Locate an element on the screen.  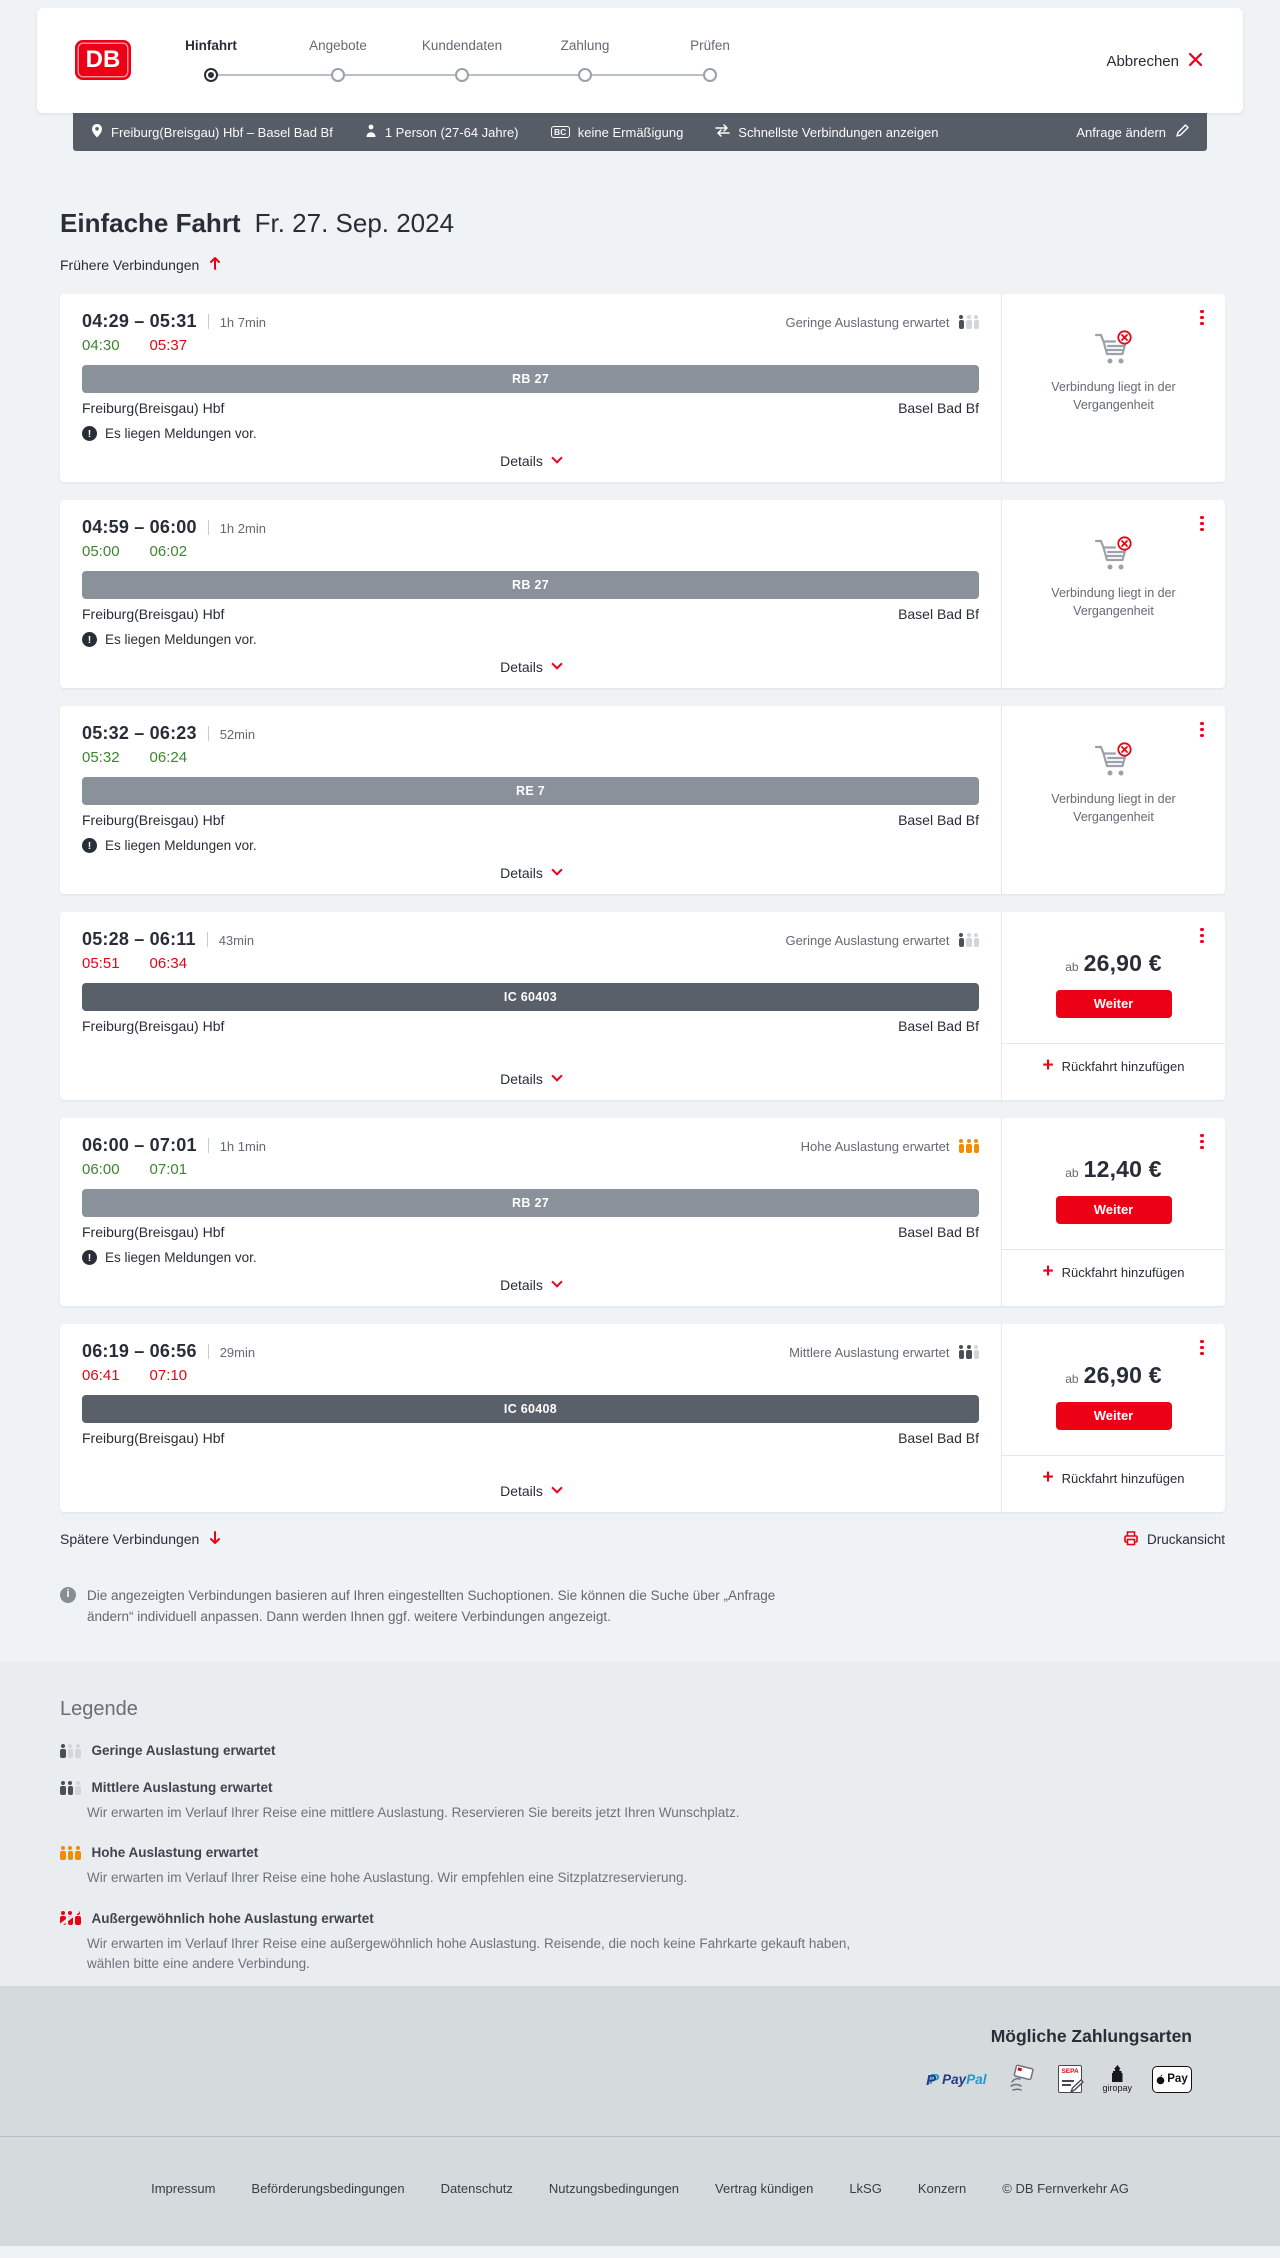
time-range: 05:28 – 06:11 is located at coordinates (139, 938).